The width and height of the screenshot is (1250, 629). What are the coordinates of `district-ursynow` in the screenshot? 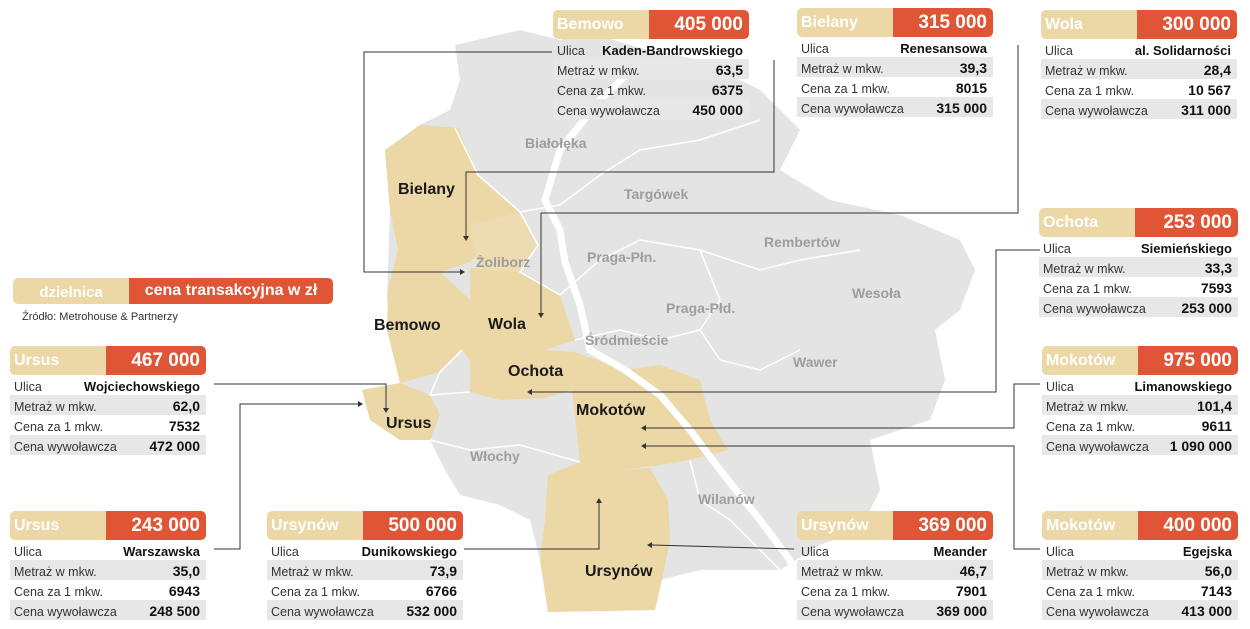 It's located at (605, 537).